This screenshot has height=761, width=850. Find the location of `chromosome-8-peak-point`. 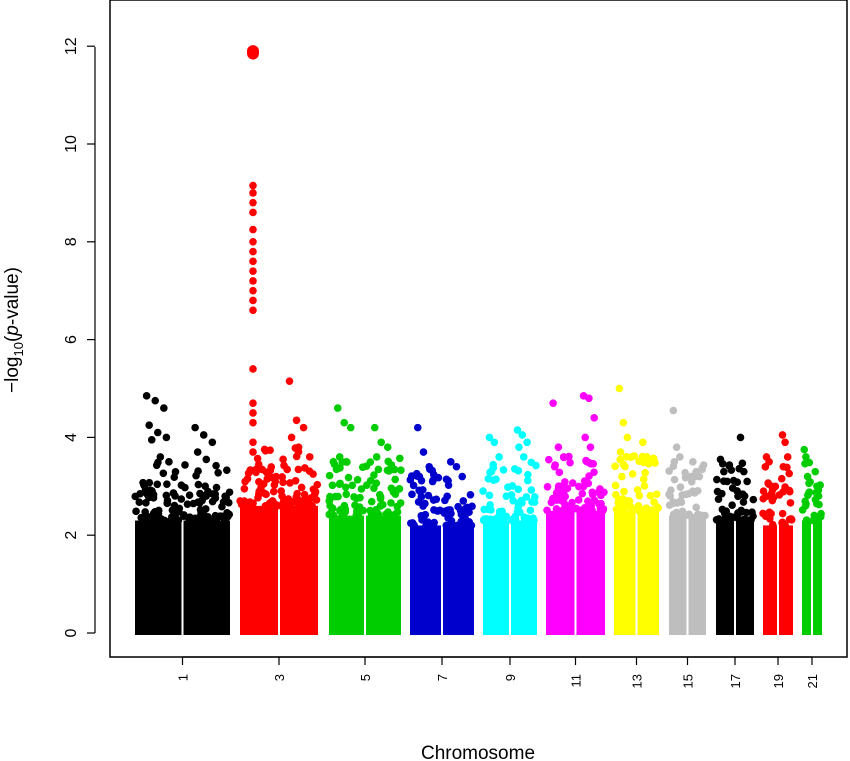

chromosome-8-peak-point is located at coordinates (456, 466).